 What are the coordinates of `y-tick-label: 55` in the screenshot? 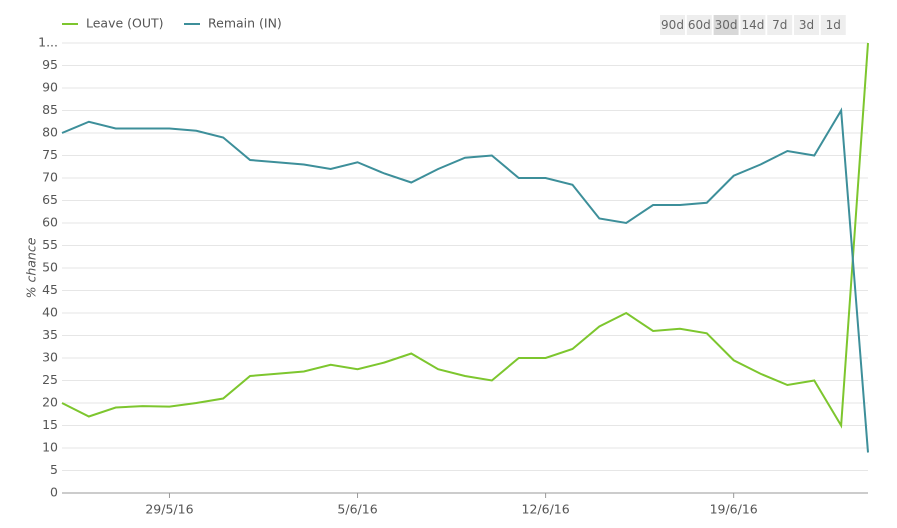 It's located at (50, 244).